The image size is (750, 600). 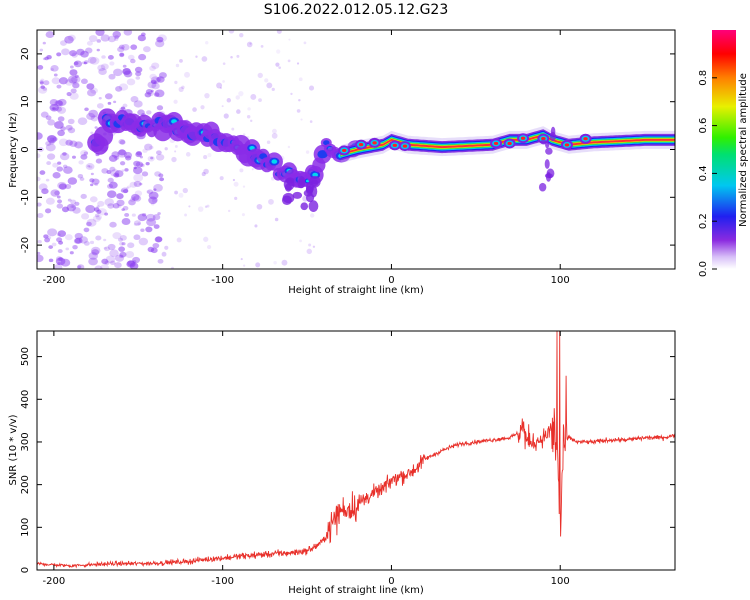 I want to click on y-tick-label: 500, so click(x=25, y=356).